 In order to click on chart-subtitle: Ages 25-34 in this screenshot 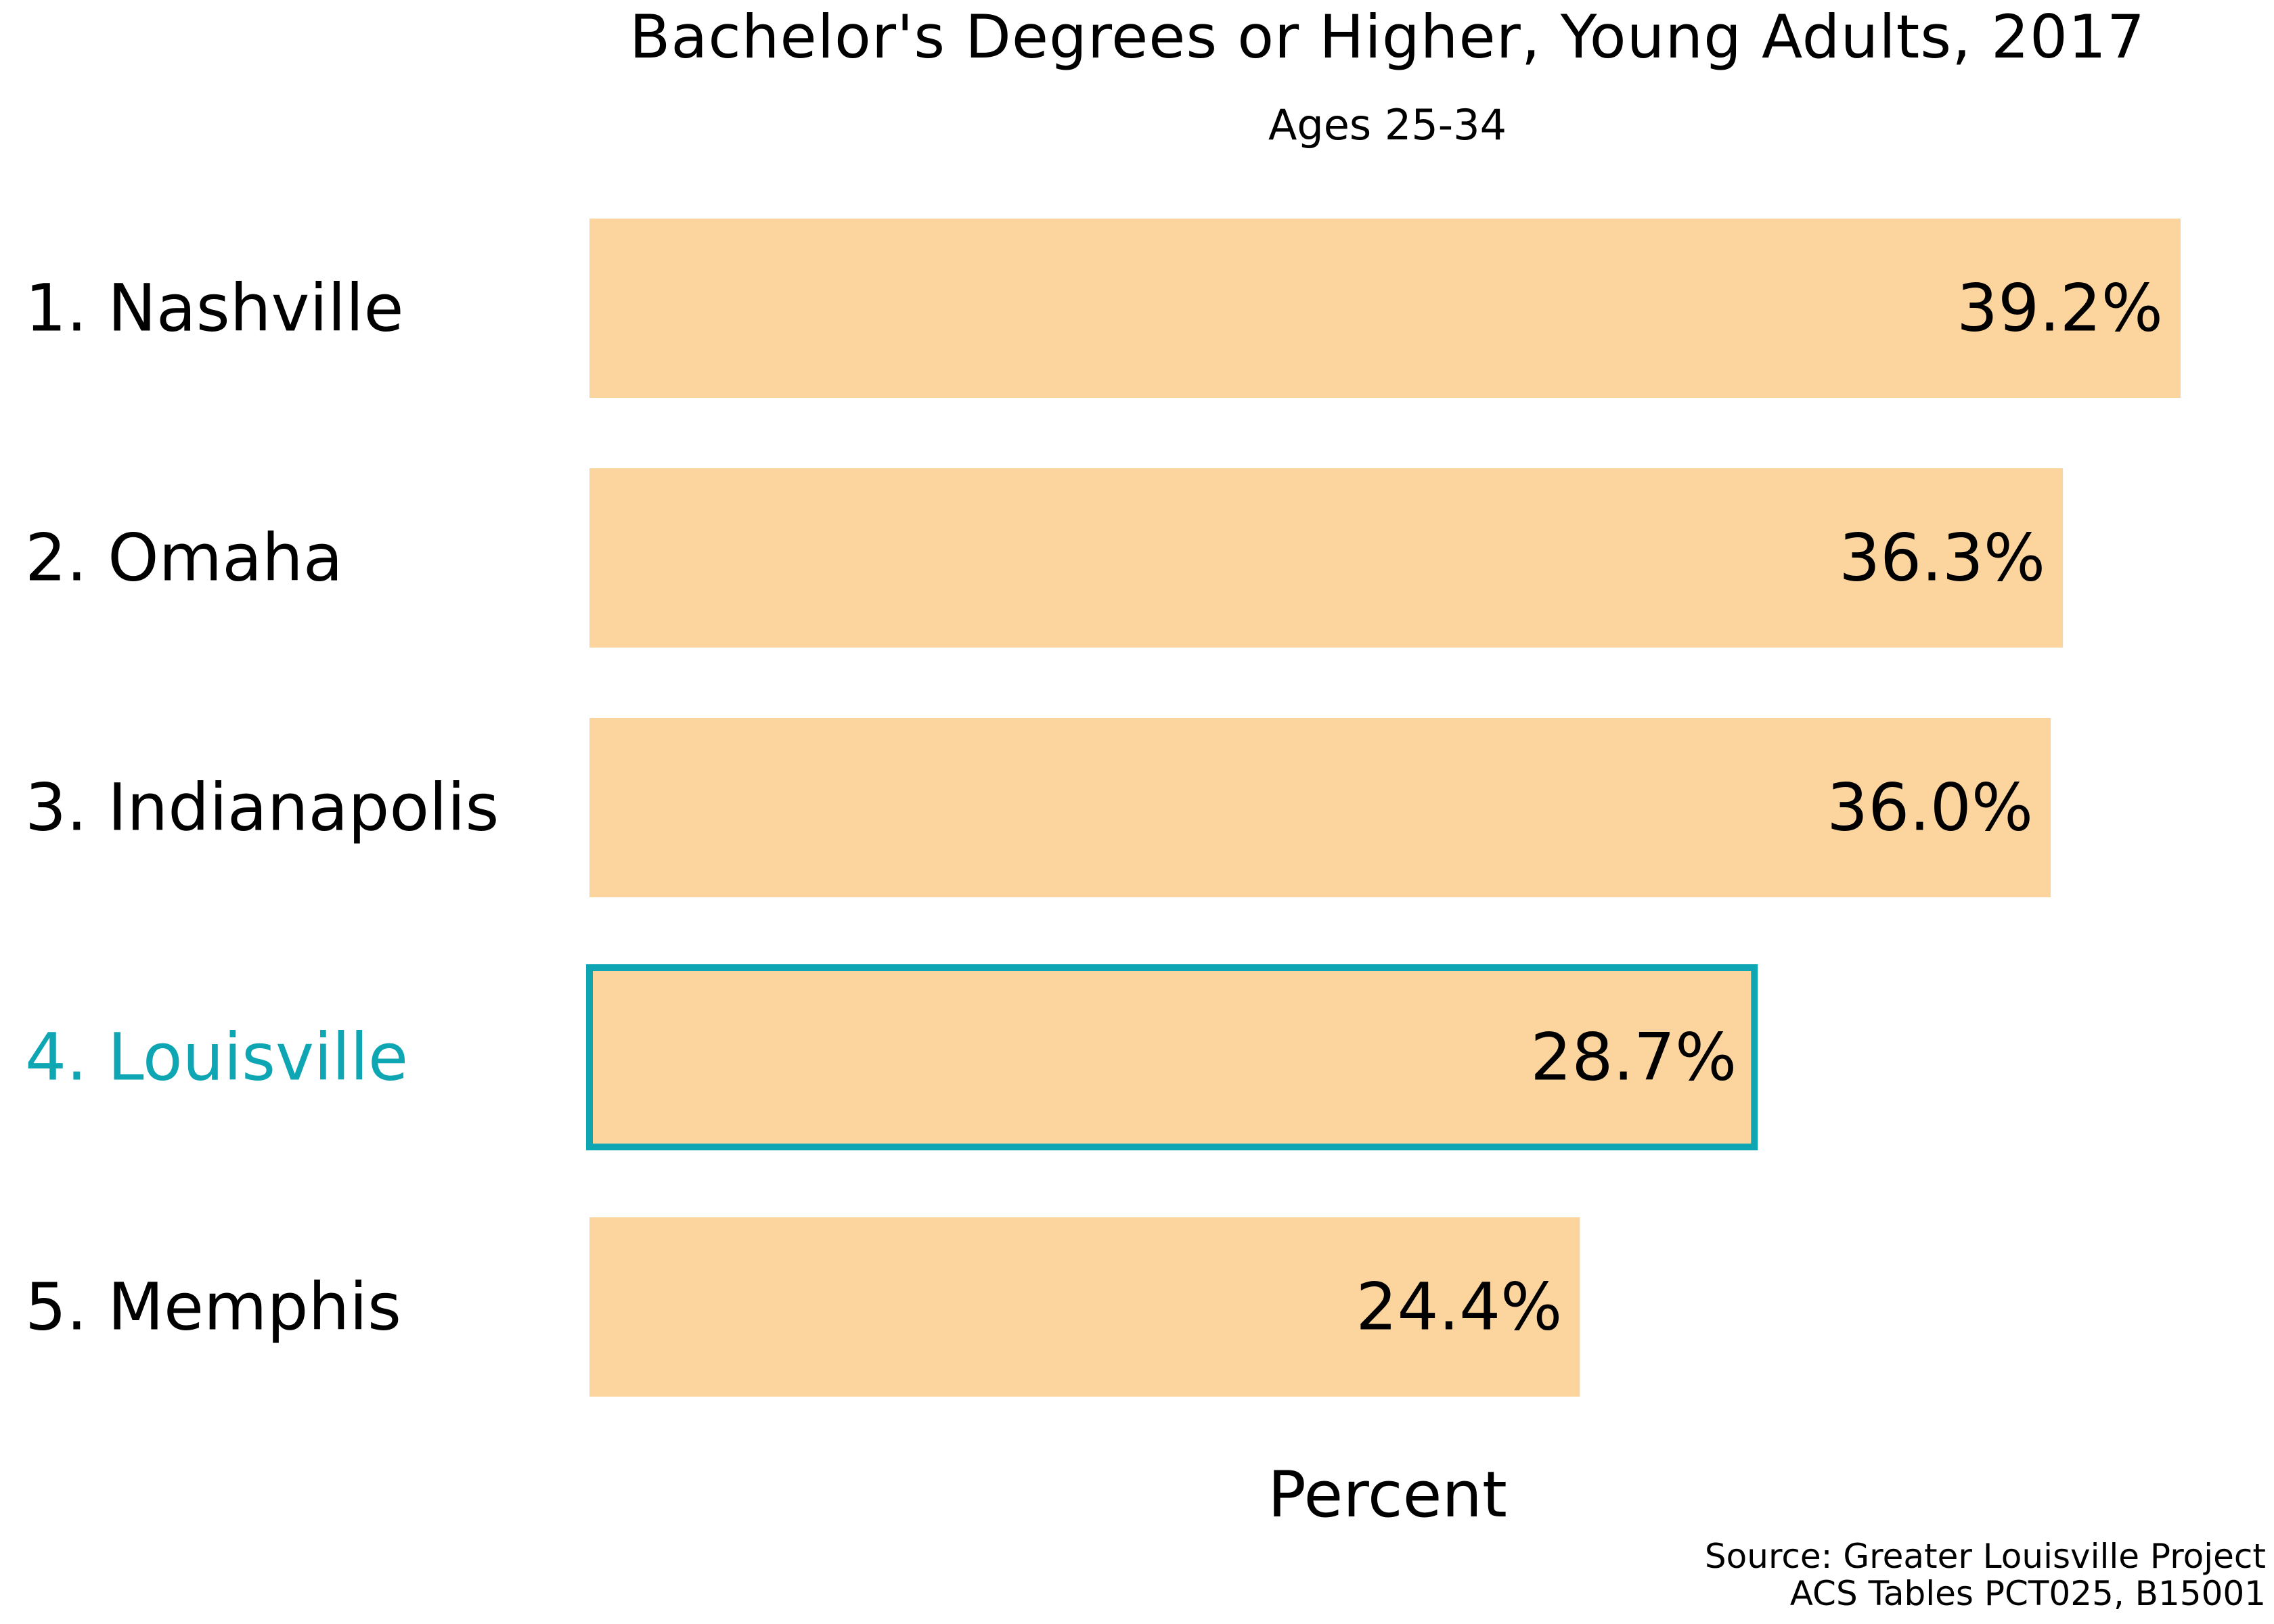, I will do `click(1388, 125)`.